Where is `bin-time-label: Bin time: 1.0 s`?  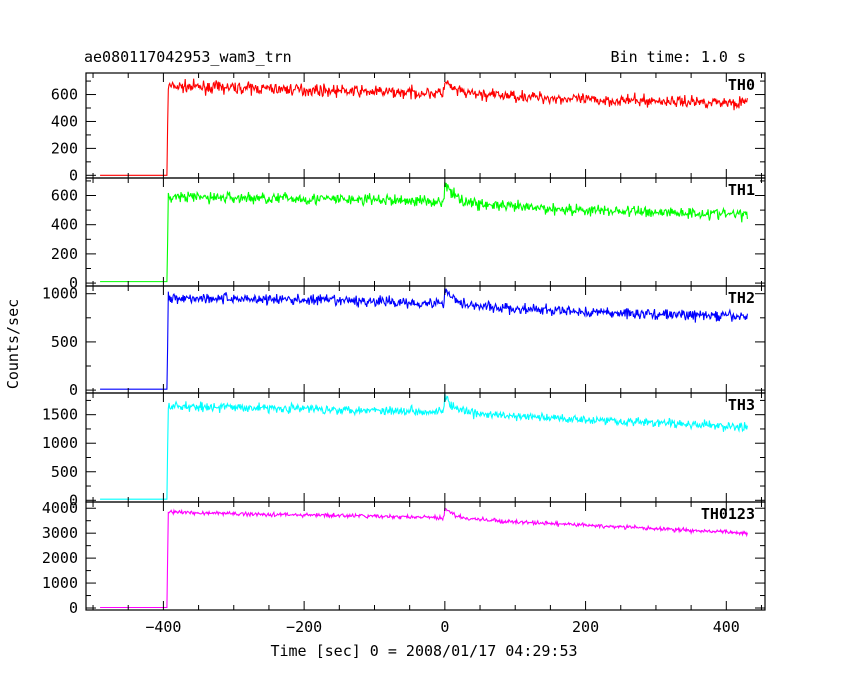 bin-time-label: Bin time: 1.0 s is located at coordinates (678, 57).